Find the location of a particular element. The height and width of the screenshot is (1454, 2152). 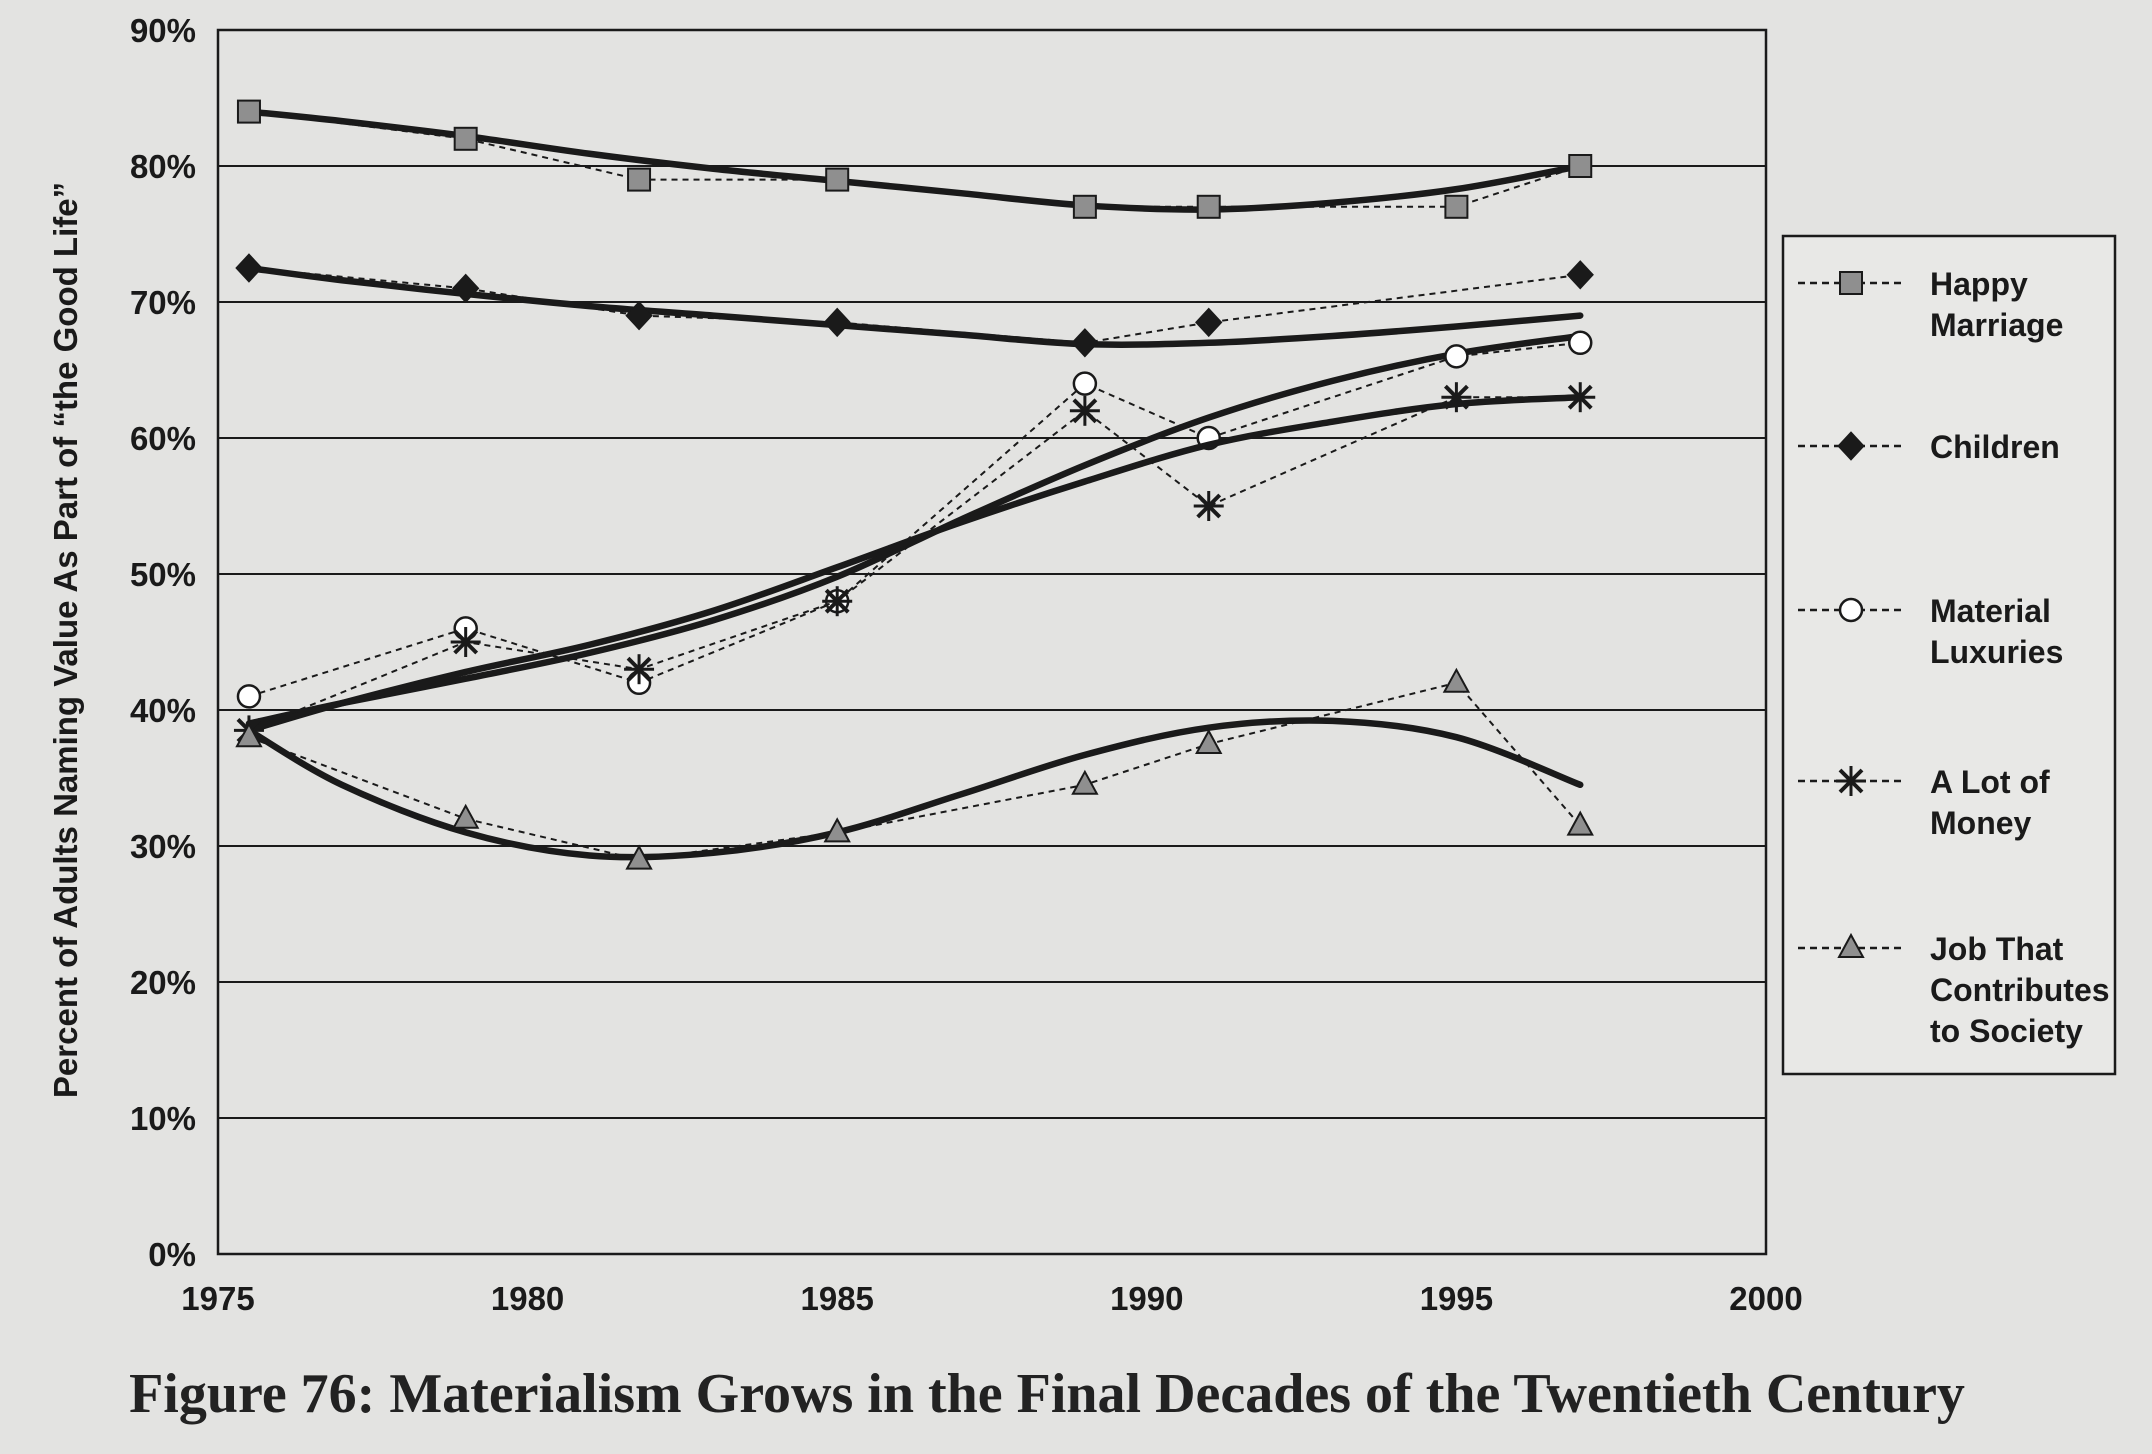

legend-label: Children is located at coordinates (1995, 447).